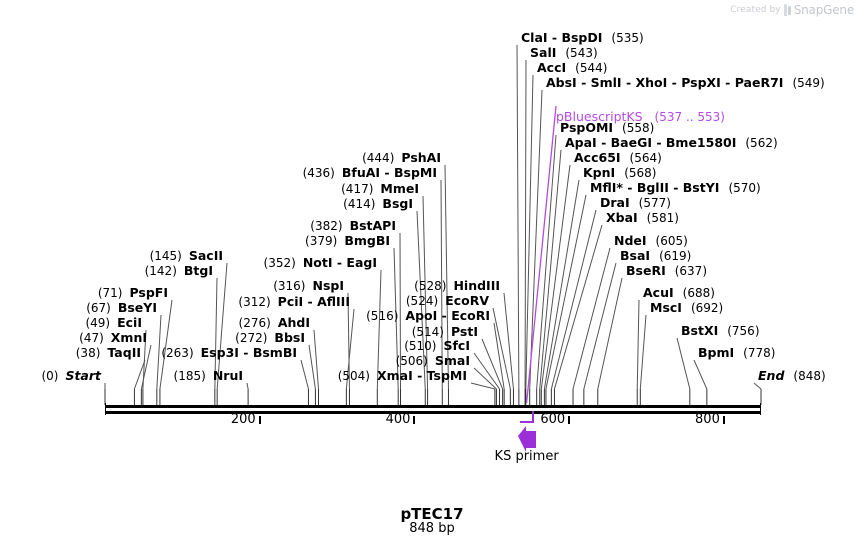 The width and height of the screenshot is (864, 543). I want to click on site-position: (510), so click(420, 346).